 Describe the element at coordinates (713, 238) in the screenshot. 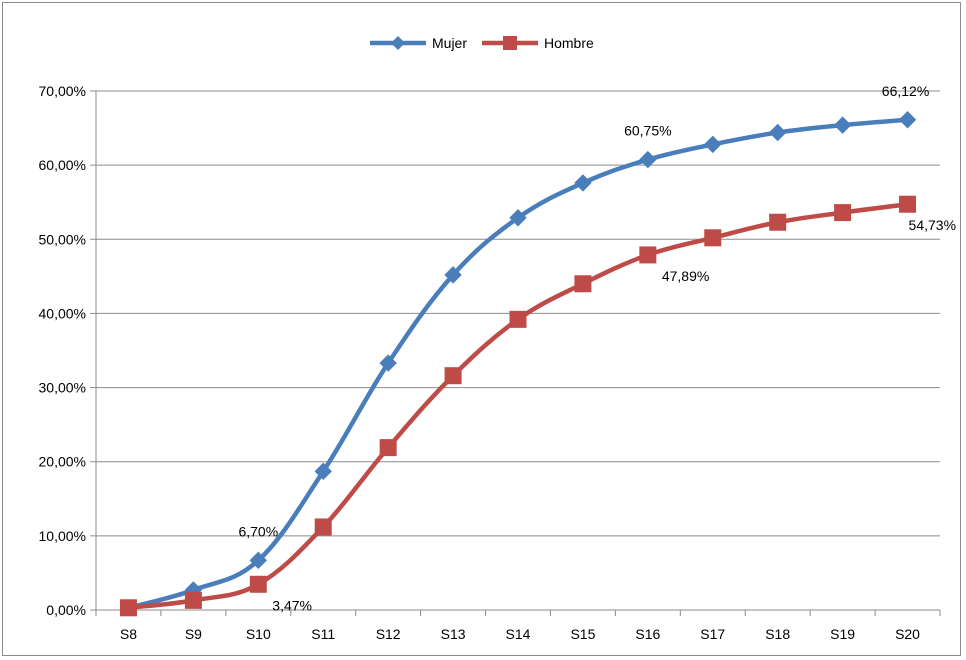

I see `marker-hombre-s17` at that location.